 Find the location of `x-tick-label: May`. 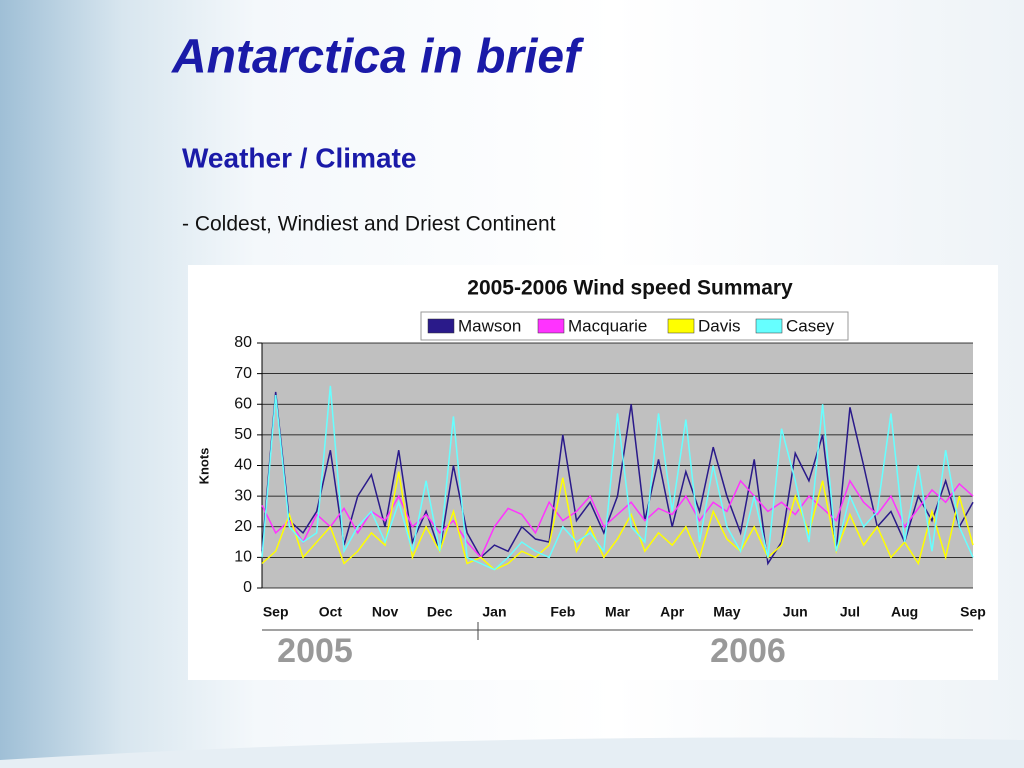

x-tick-label: May is located at coordinates (726, 612).